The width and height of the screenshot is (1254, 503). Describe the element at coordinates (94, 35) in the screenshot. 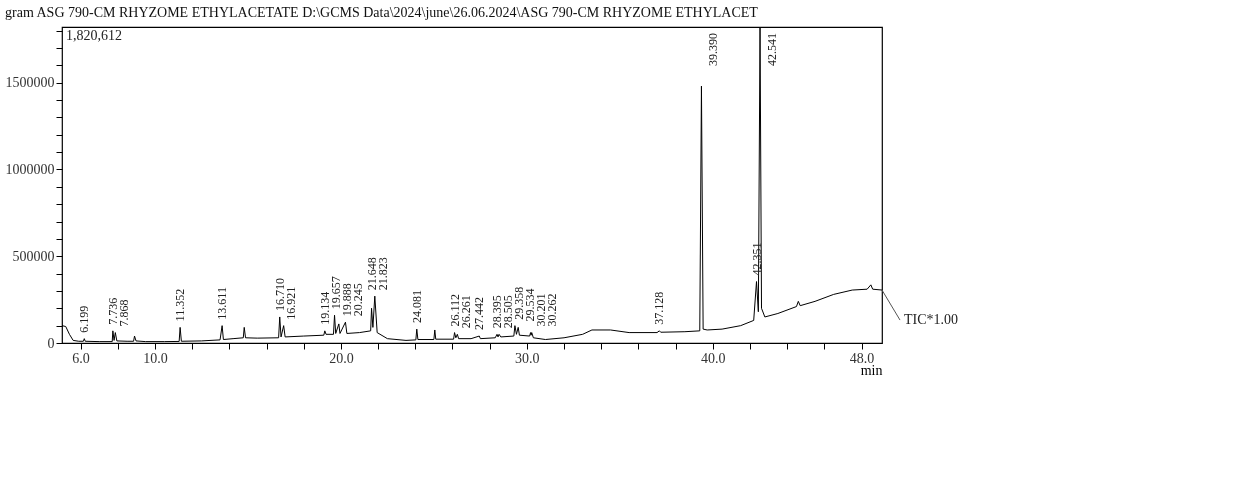

I see `annotation: 1,820,612` at that location.